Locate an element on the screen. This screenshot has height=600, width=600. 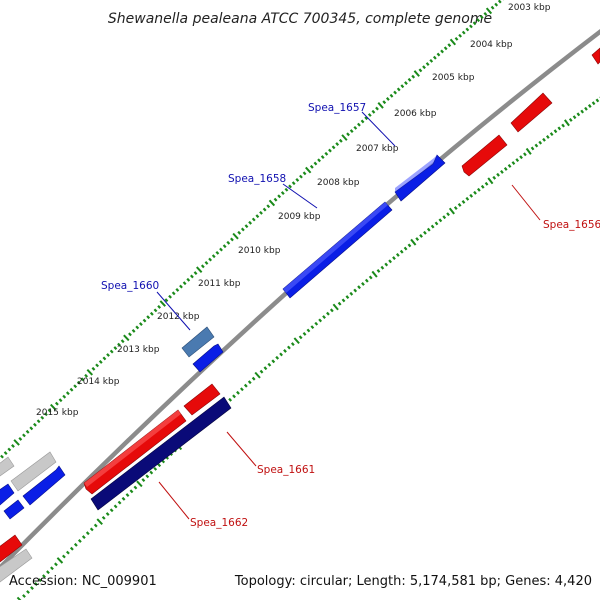
label-spea-1658: Spea_1658 is located at coordinates (257, 179).